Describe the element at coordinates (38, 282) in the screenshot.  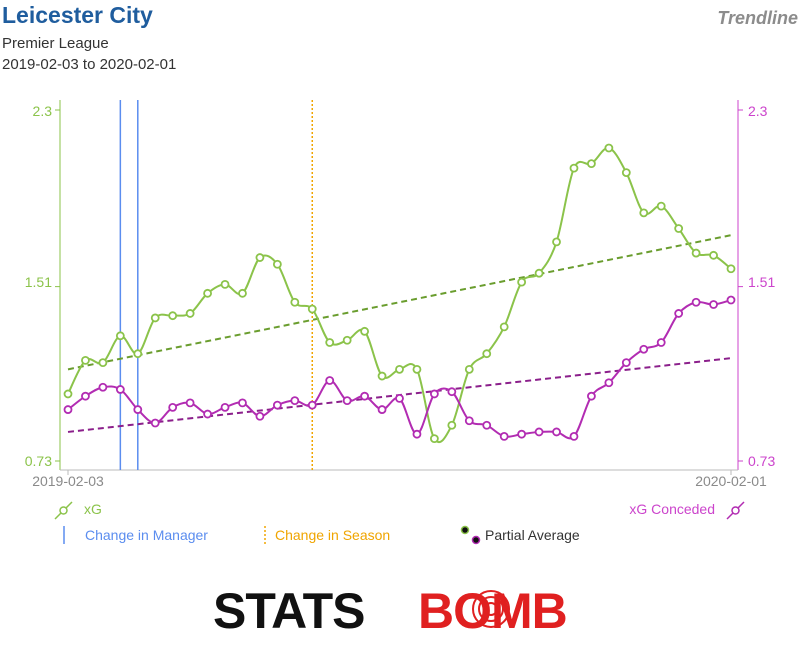
I see `y-tick-left-mid: 1.51` at that location.